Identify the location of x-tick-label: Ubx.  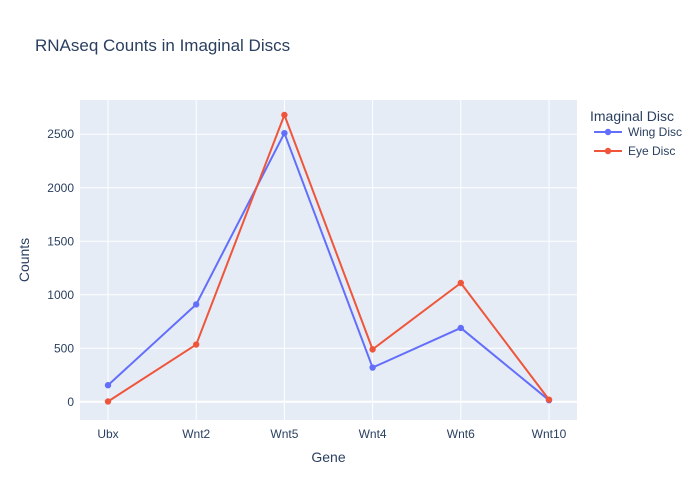
(107, 434).